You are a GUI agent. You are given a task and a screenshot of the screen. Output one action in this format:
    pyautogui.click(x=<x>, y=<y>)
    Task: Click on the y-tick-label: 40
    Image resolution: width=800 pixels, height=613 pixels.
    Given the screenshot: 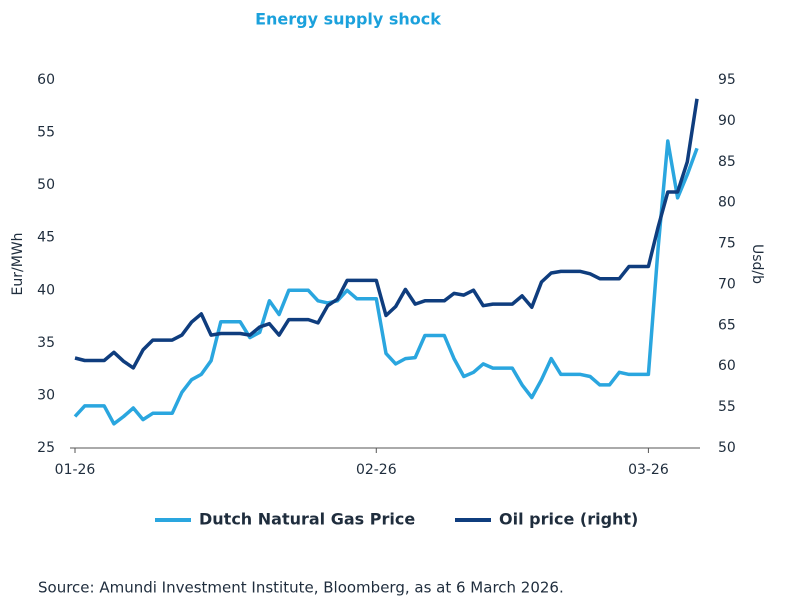 What is the action you would take?
    pyautogui.click(x=46, y=290)
    